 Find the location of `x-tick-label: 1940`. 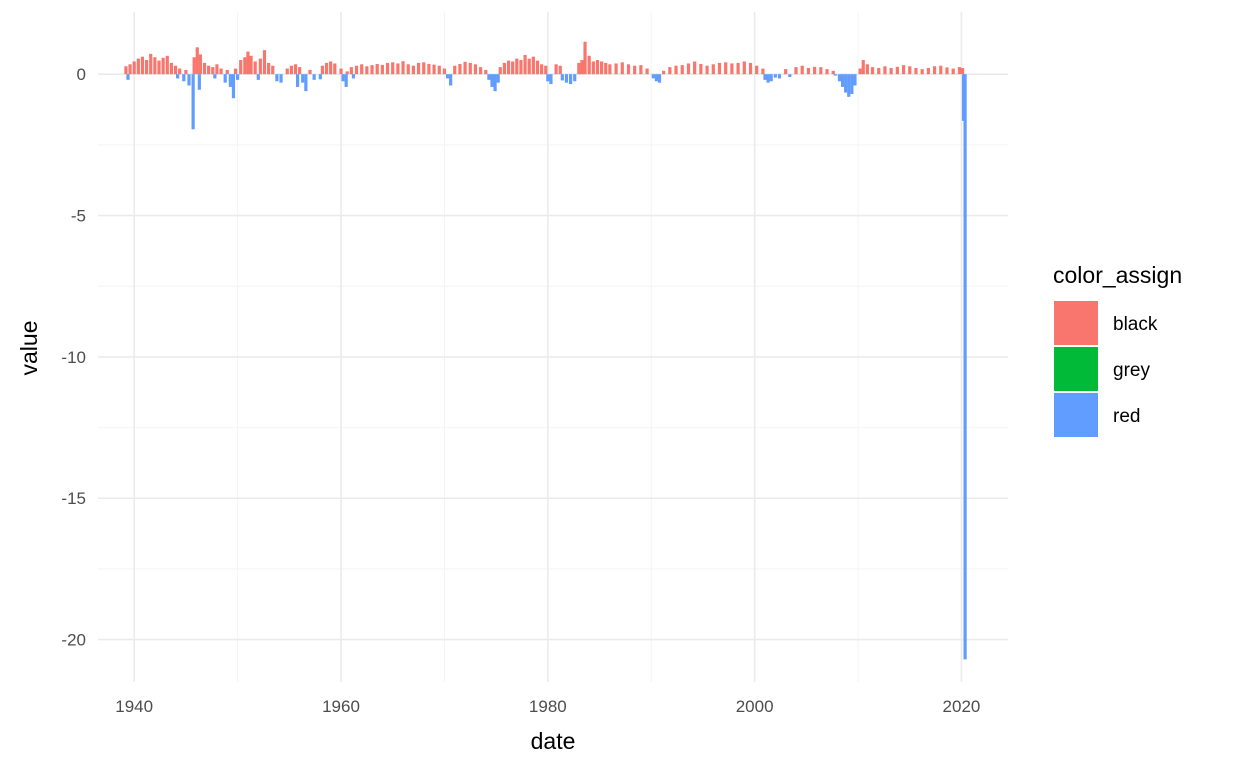

x-tick-label: 1940 is located at coordinates (134, 706).